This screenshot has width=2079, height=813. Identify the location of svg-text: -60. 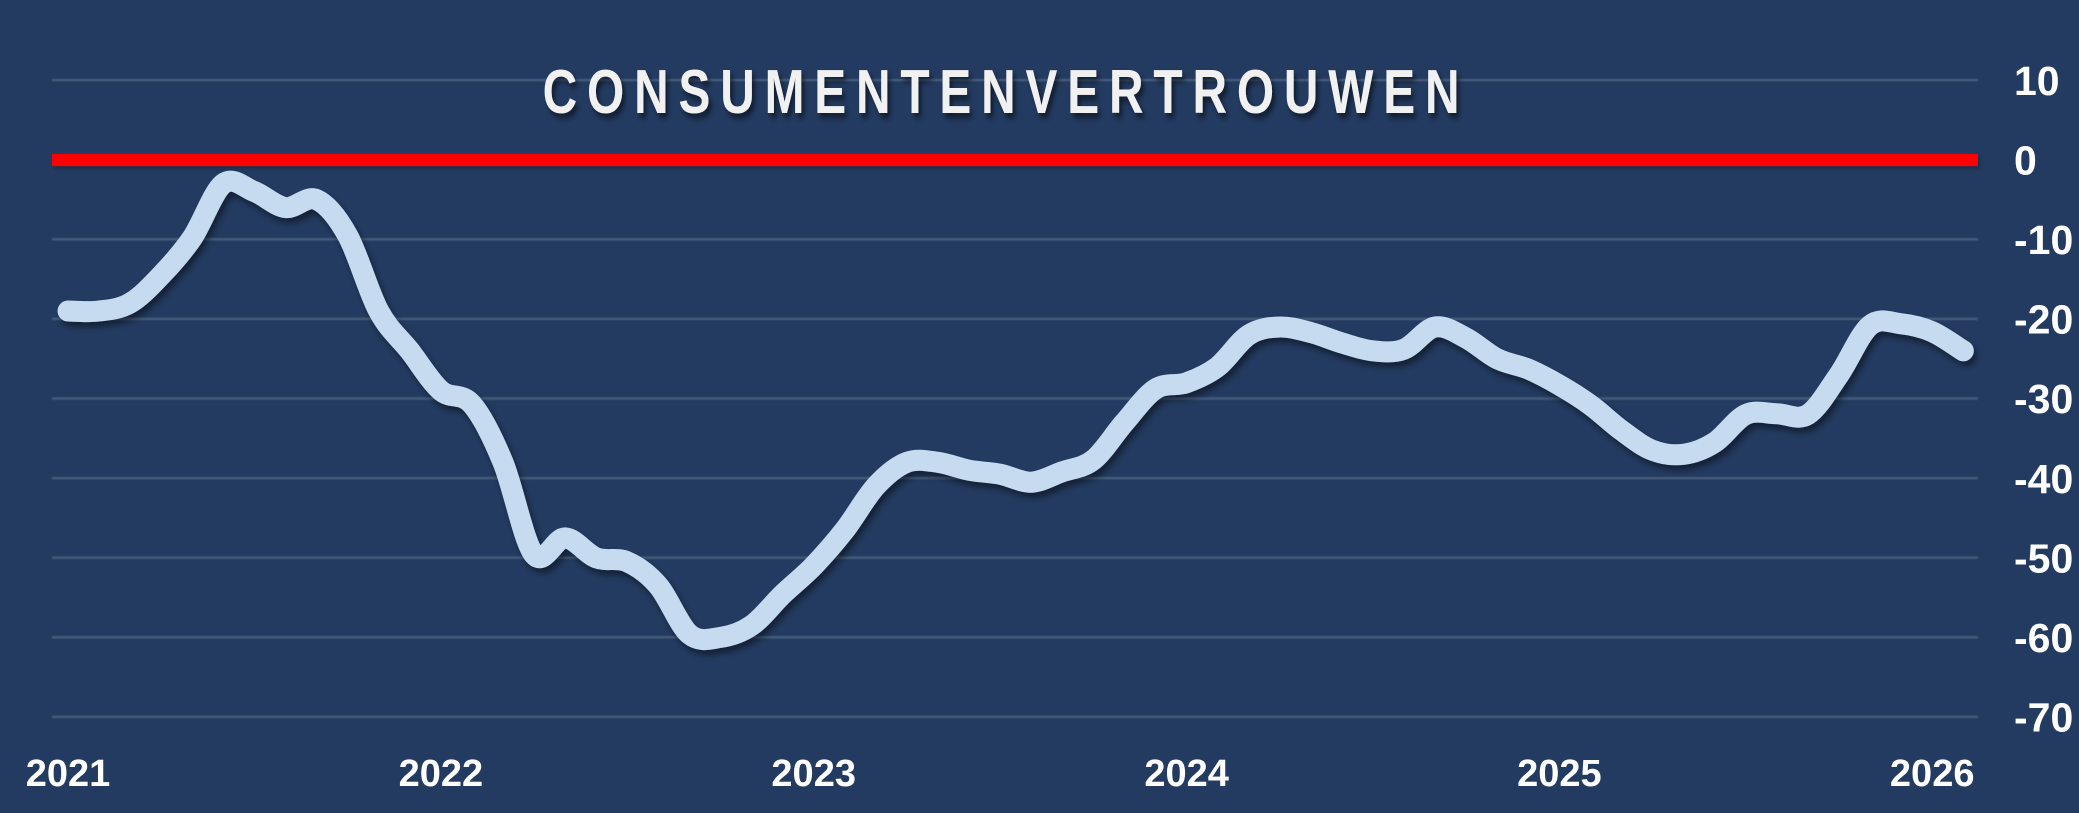
(2043, 638).